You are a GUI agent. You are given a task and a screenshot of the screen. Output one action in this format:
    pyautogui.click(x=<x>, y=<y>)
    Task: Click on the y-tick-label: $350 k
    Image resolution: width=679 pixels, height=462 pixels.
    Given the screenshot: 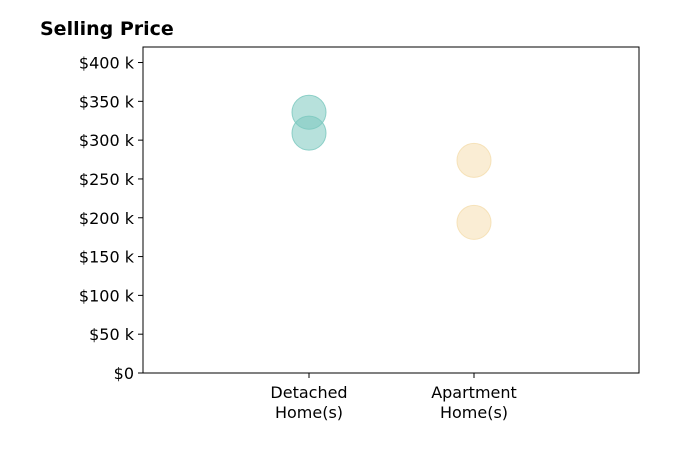 What is the action you would take?
    pyautogui.click(x=107, y=101)
    